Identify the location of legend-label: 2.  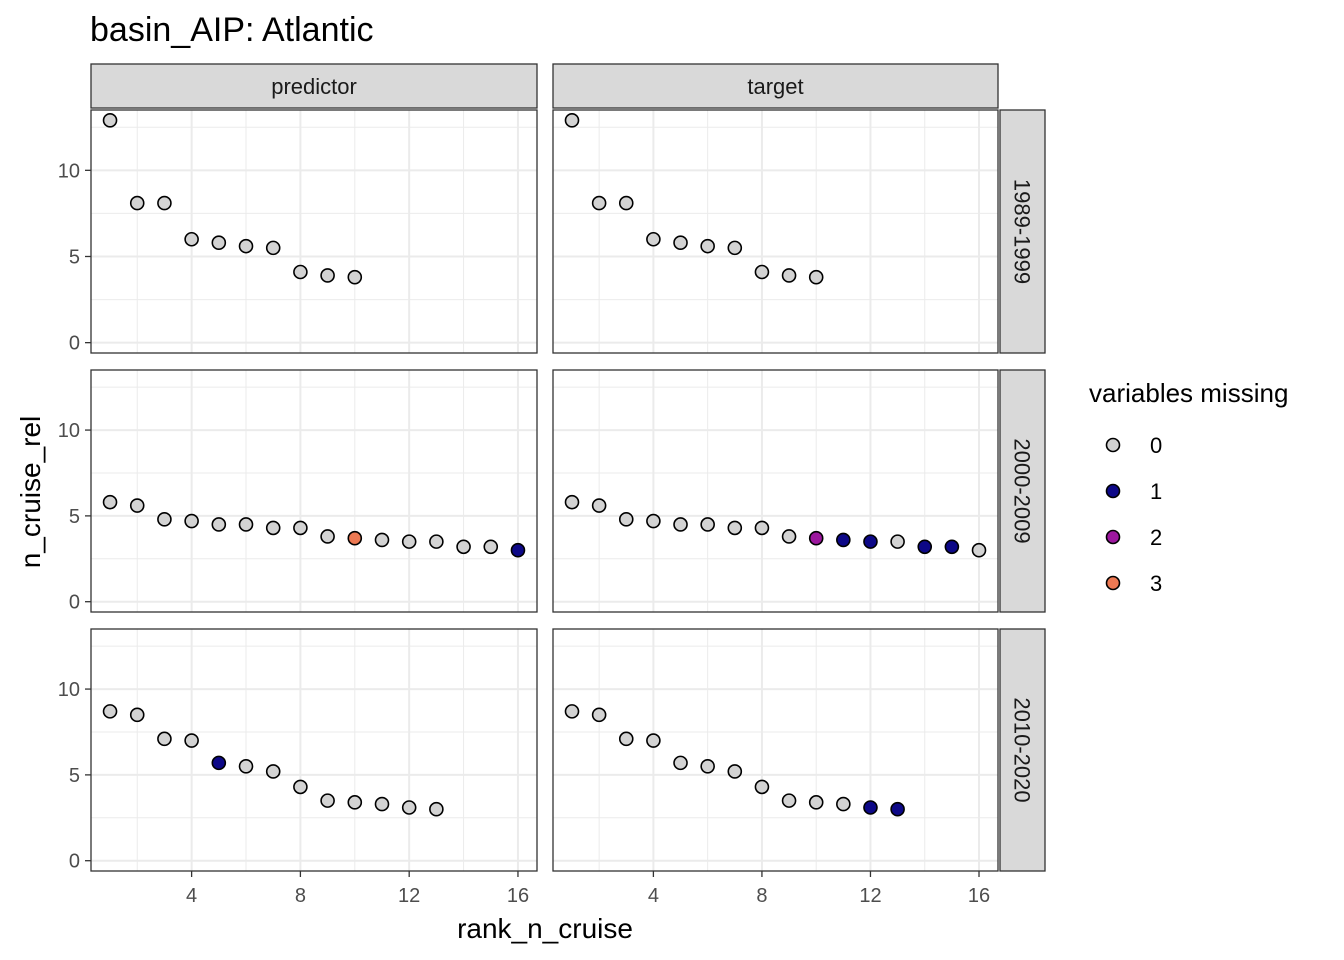
(1156, 537).